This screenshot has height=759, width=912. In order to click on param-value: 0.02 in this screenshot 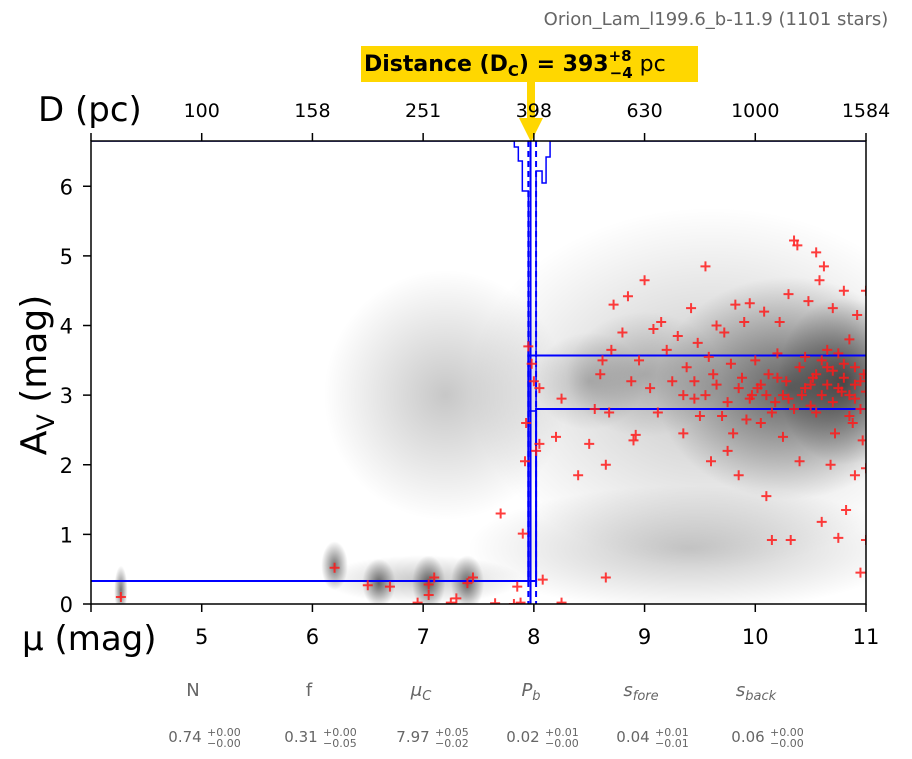, I will do `click(522, 737)`.